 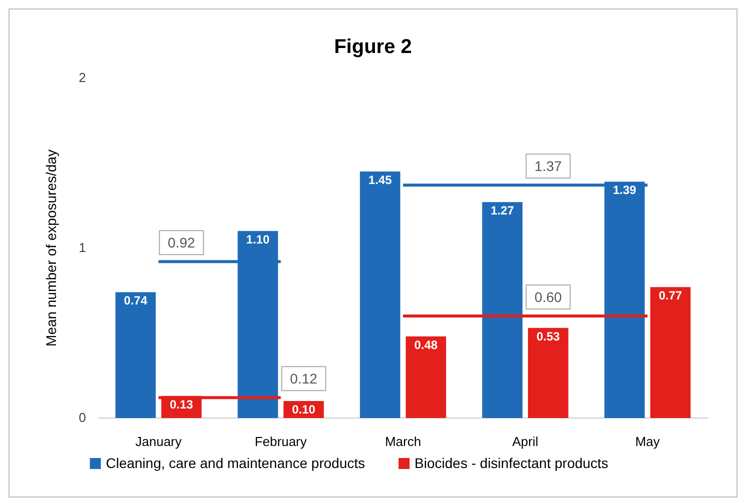 I want to click on legend-label: Biocides - disinfectant products, so click(x=511, y=463).